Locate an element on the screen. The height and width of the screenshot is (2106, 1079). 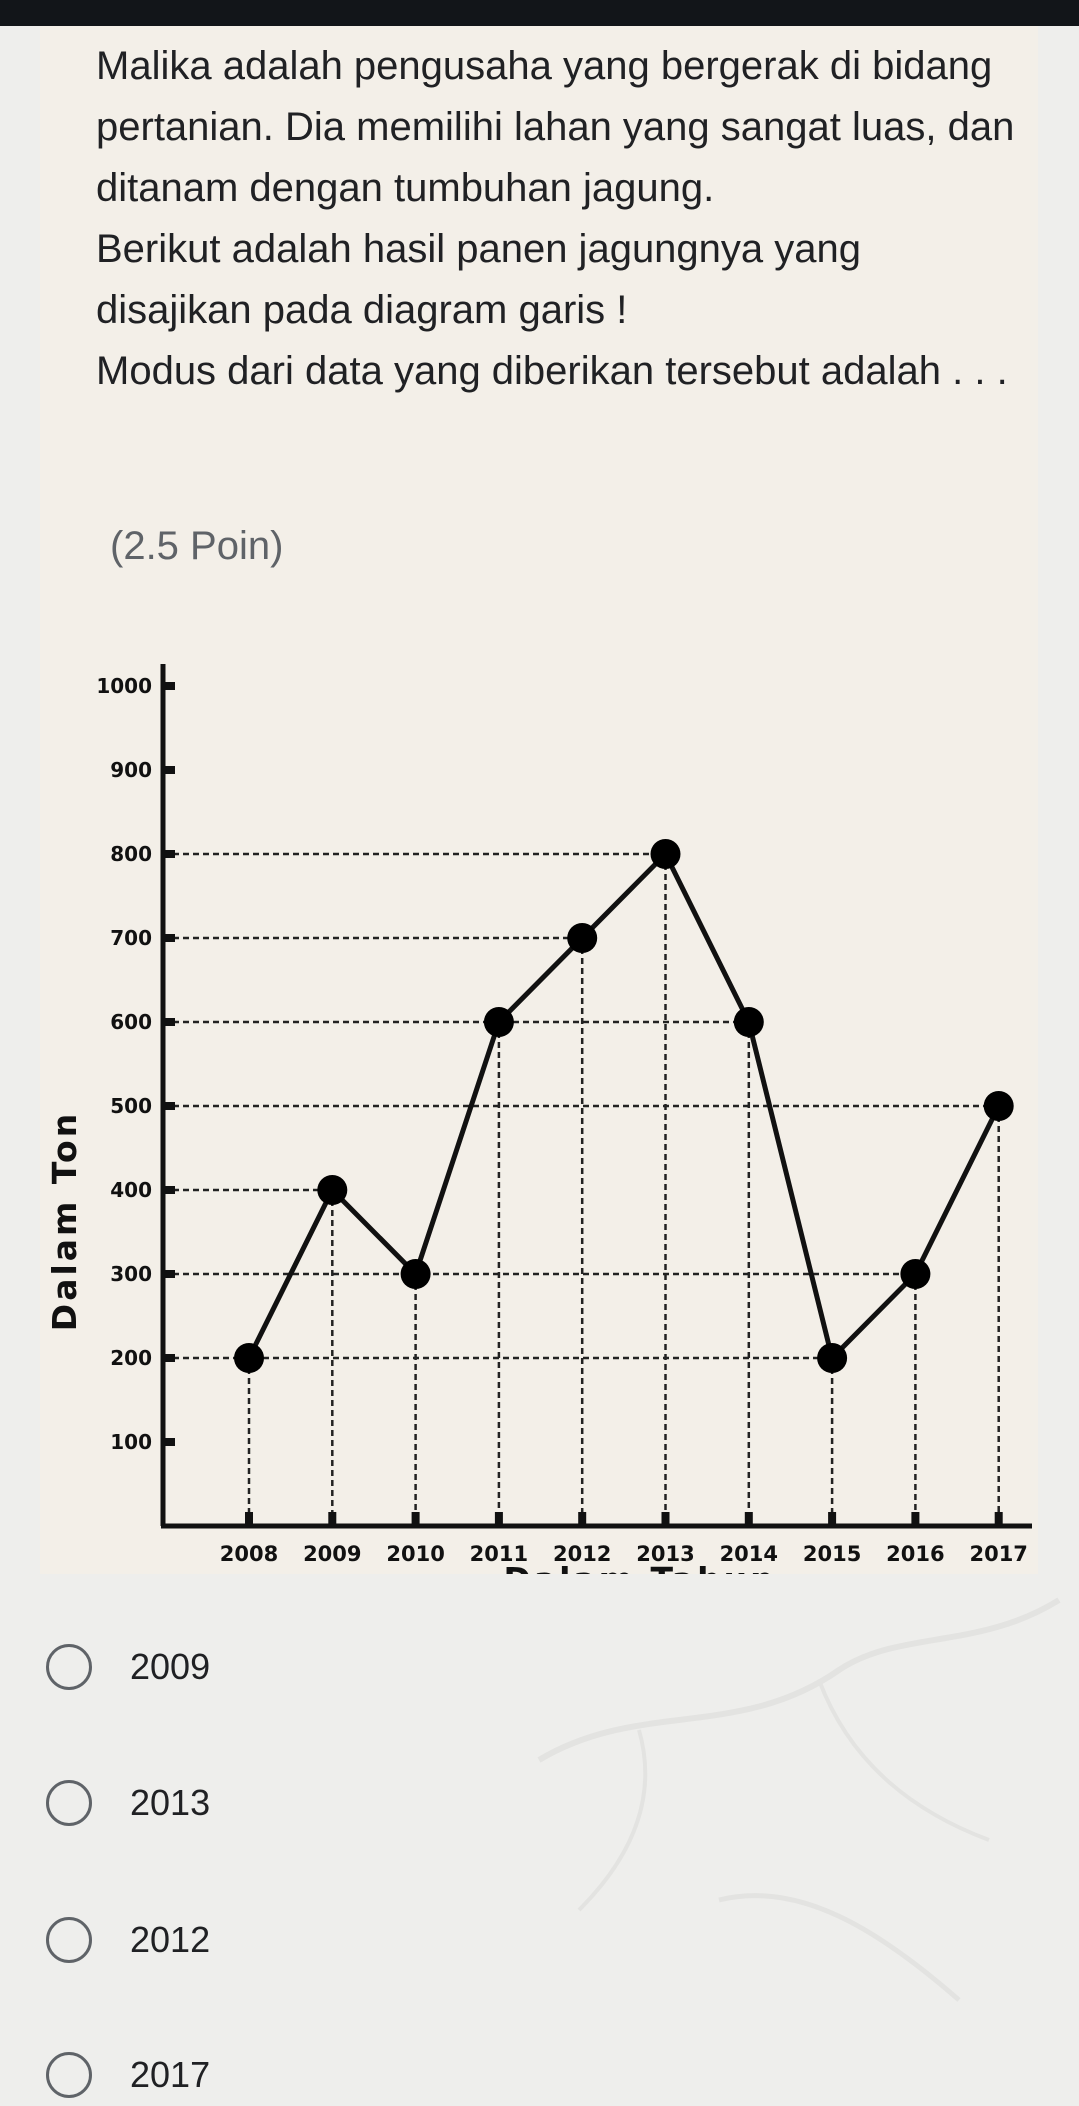
x-tick-label: 2011 is located at coordinates (499, 1554).